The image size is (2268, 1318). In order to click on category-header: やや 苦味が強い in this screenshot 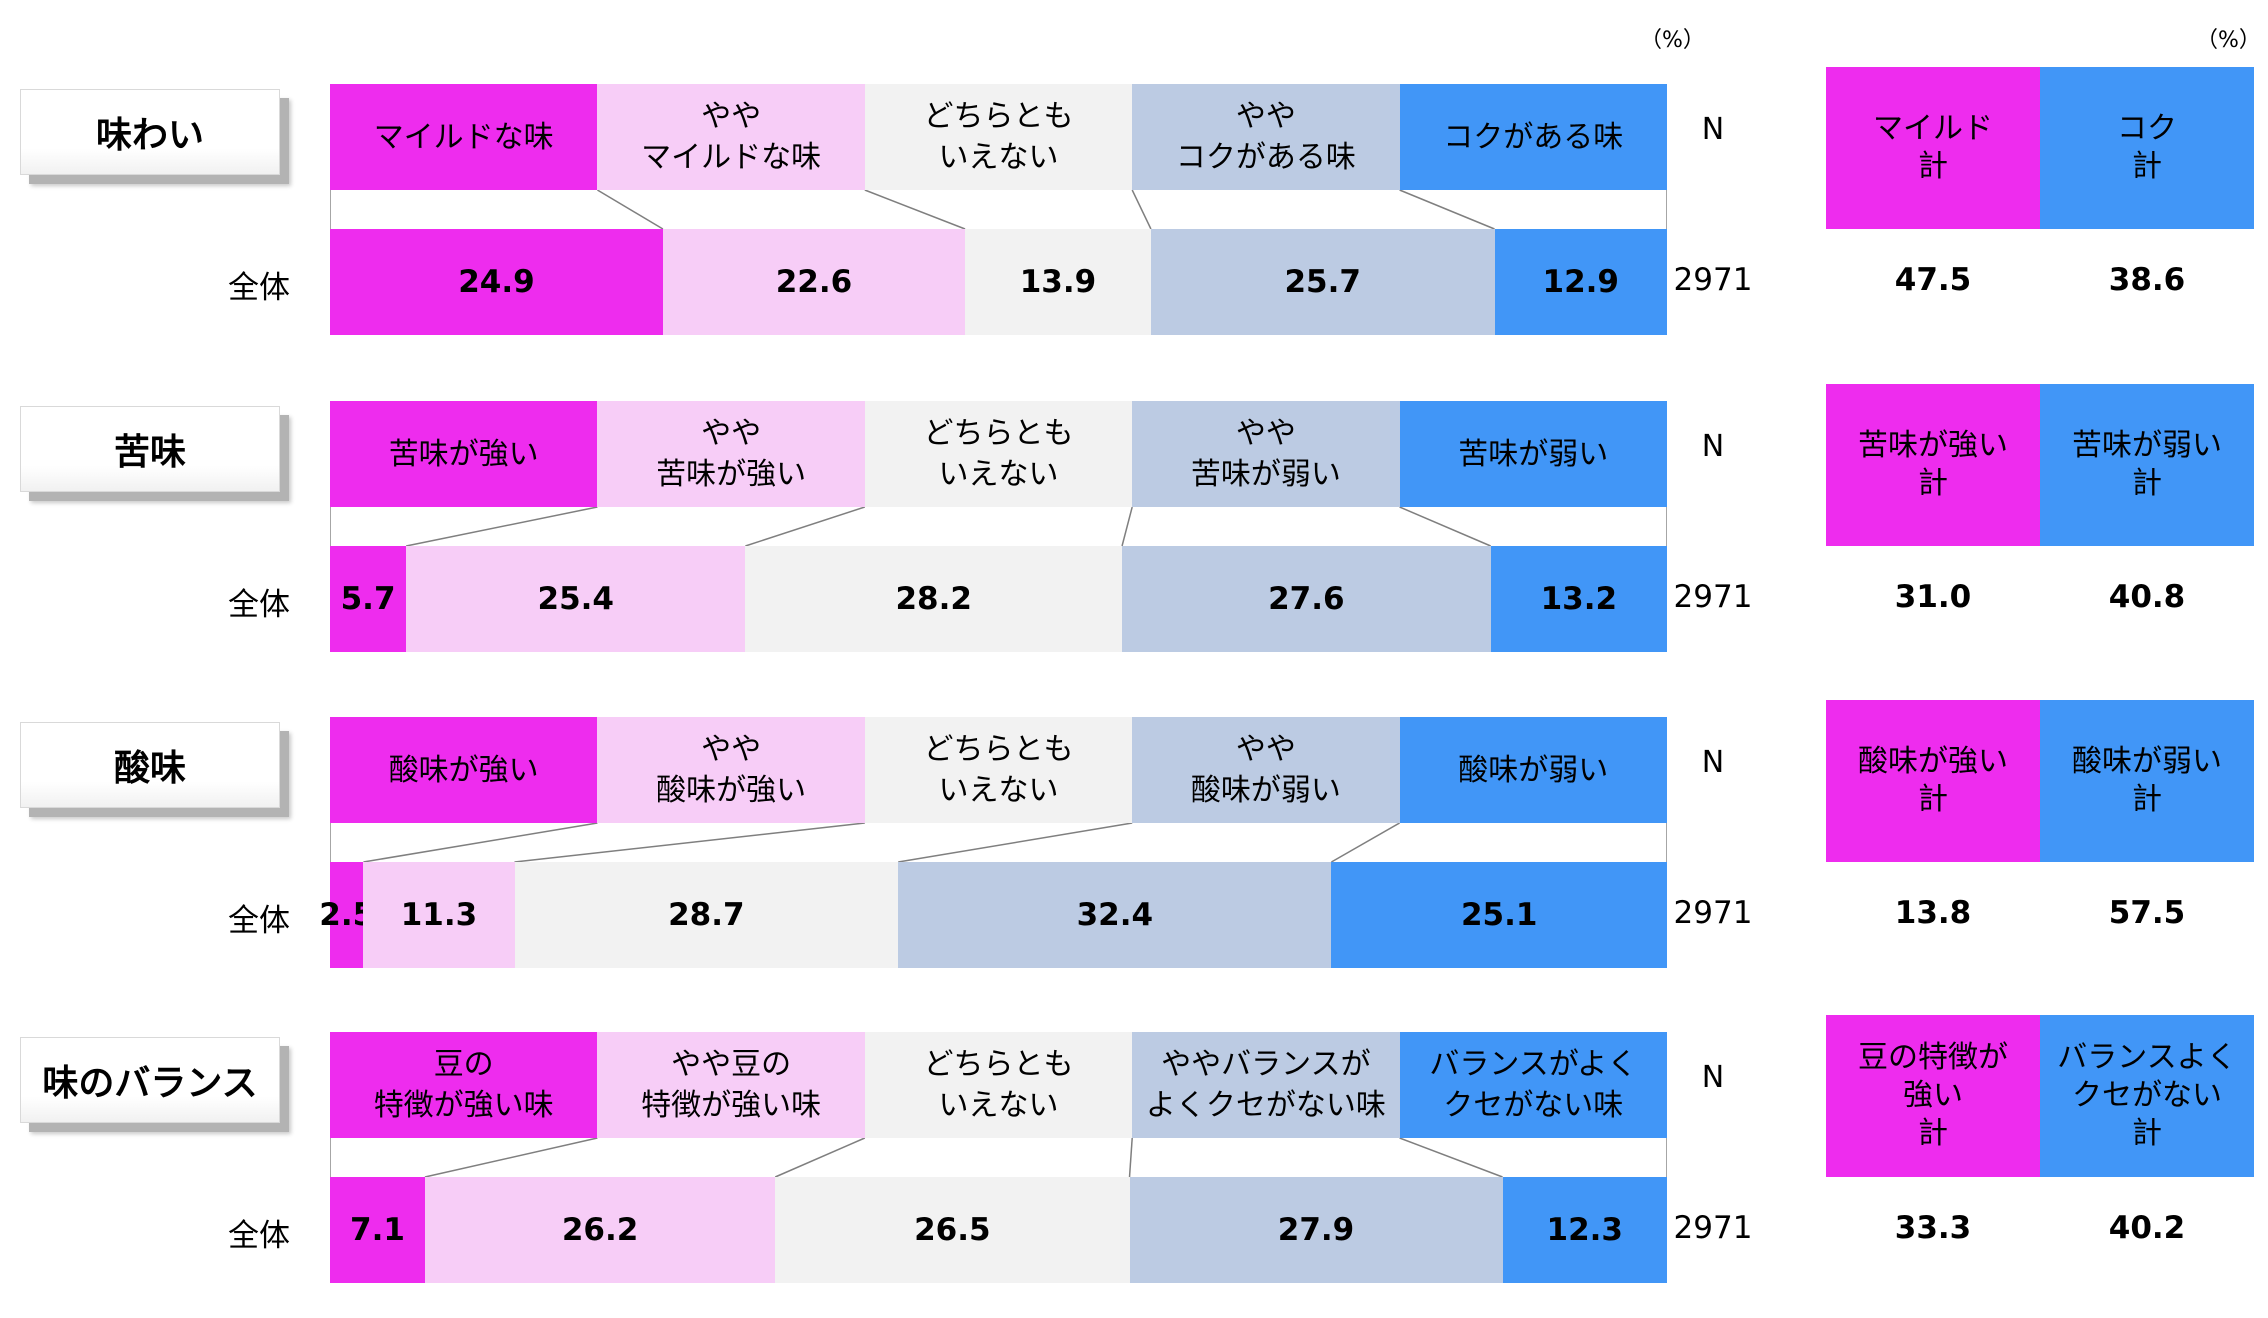, I will do `click(731, 454)`.